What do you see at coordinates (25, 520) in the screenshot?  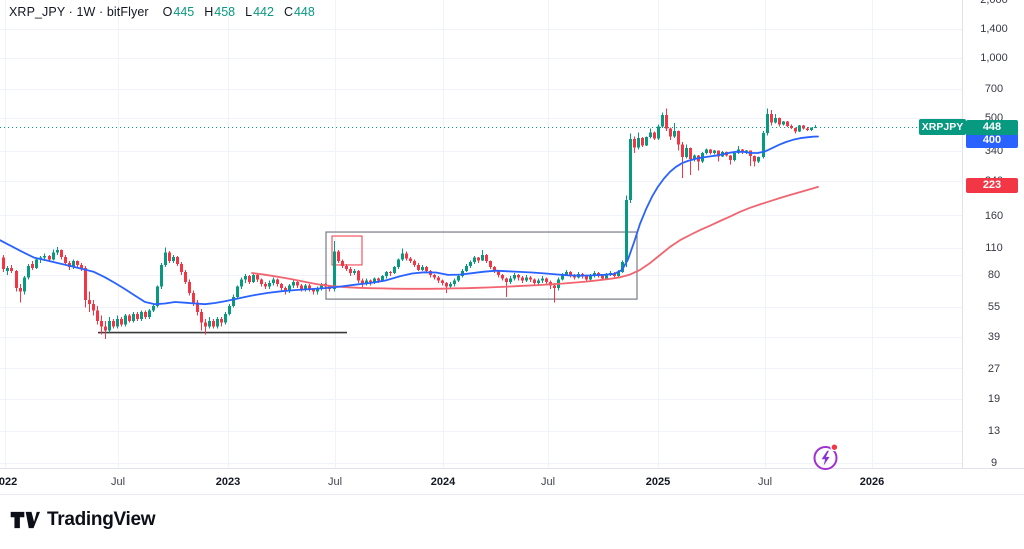 I see `tradingview-logo-glyph` at bounding box center [25, 520].